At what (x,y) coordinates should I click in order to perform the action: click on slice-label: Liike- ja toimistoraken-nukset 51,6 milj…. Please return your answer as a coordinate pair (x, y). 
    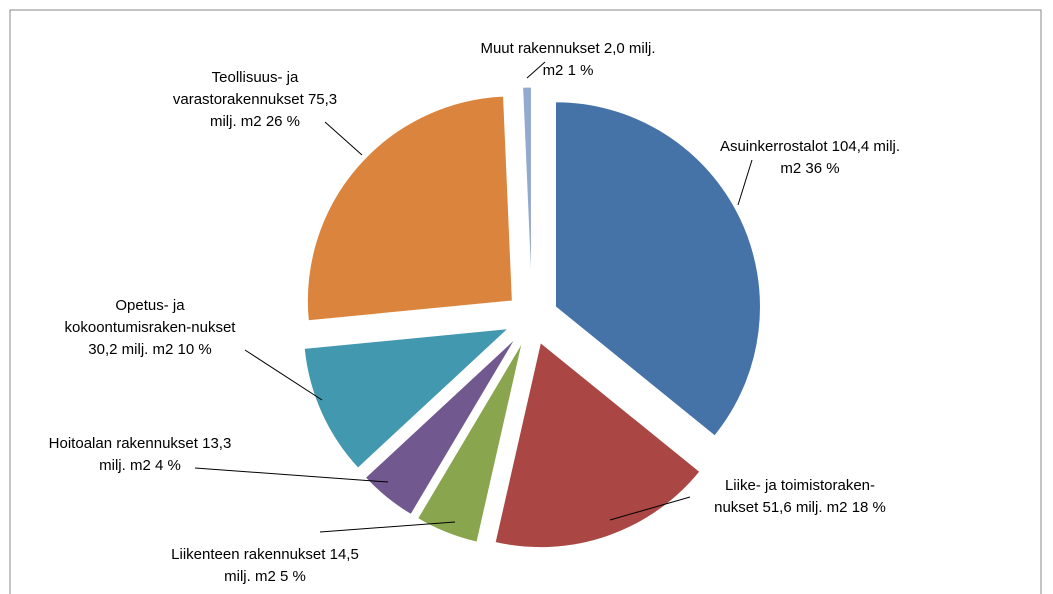
    Looking at the image, I should click on (800, 497).